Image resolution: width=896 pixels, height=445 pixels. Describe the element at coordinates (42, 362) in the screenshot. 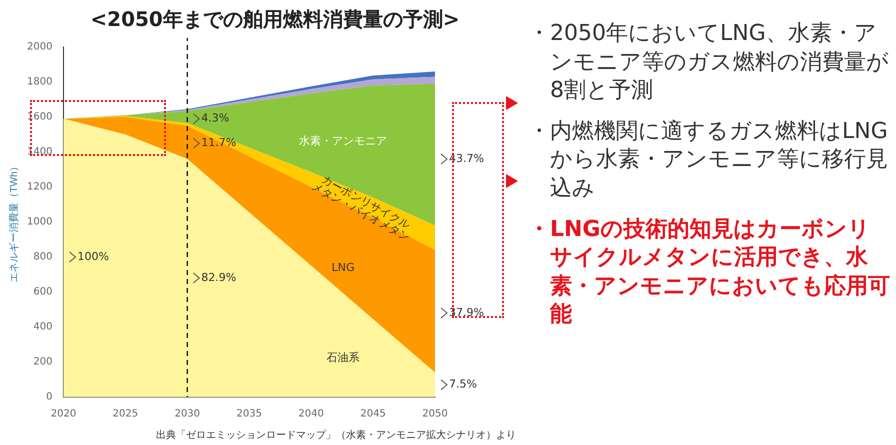

I see `y-tick-label: 200` at that location.